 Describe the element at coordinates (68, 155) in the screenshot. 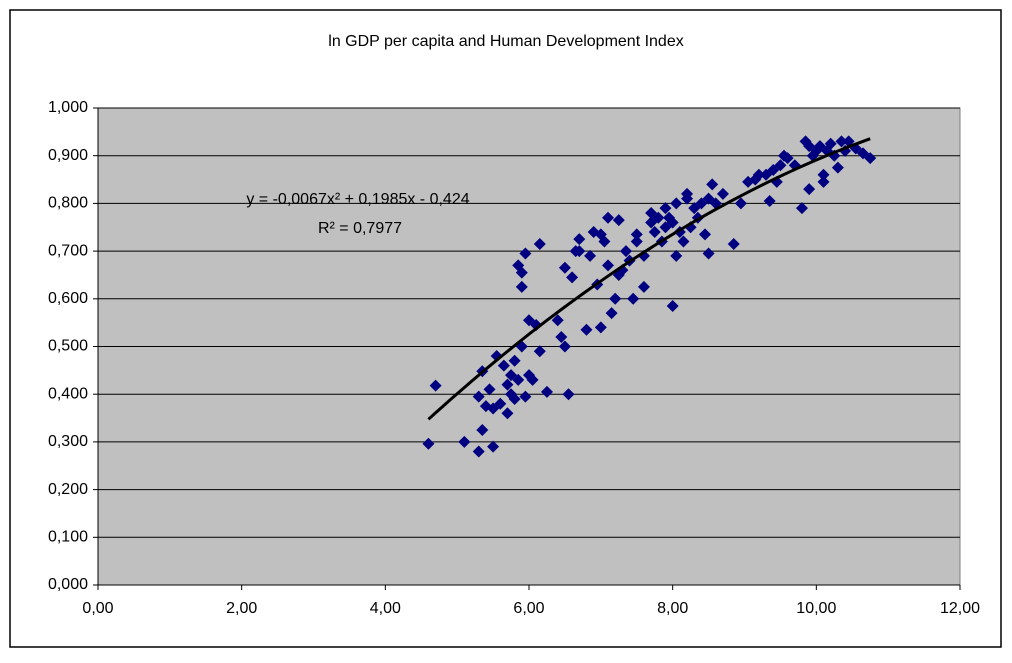

I see `y-tick-label: 0,900` at that location.